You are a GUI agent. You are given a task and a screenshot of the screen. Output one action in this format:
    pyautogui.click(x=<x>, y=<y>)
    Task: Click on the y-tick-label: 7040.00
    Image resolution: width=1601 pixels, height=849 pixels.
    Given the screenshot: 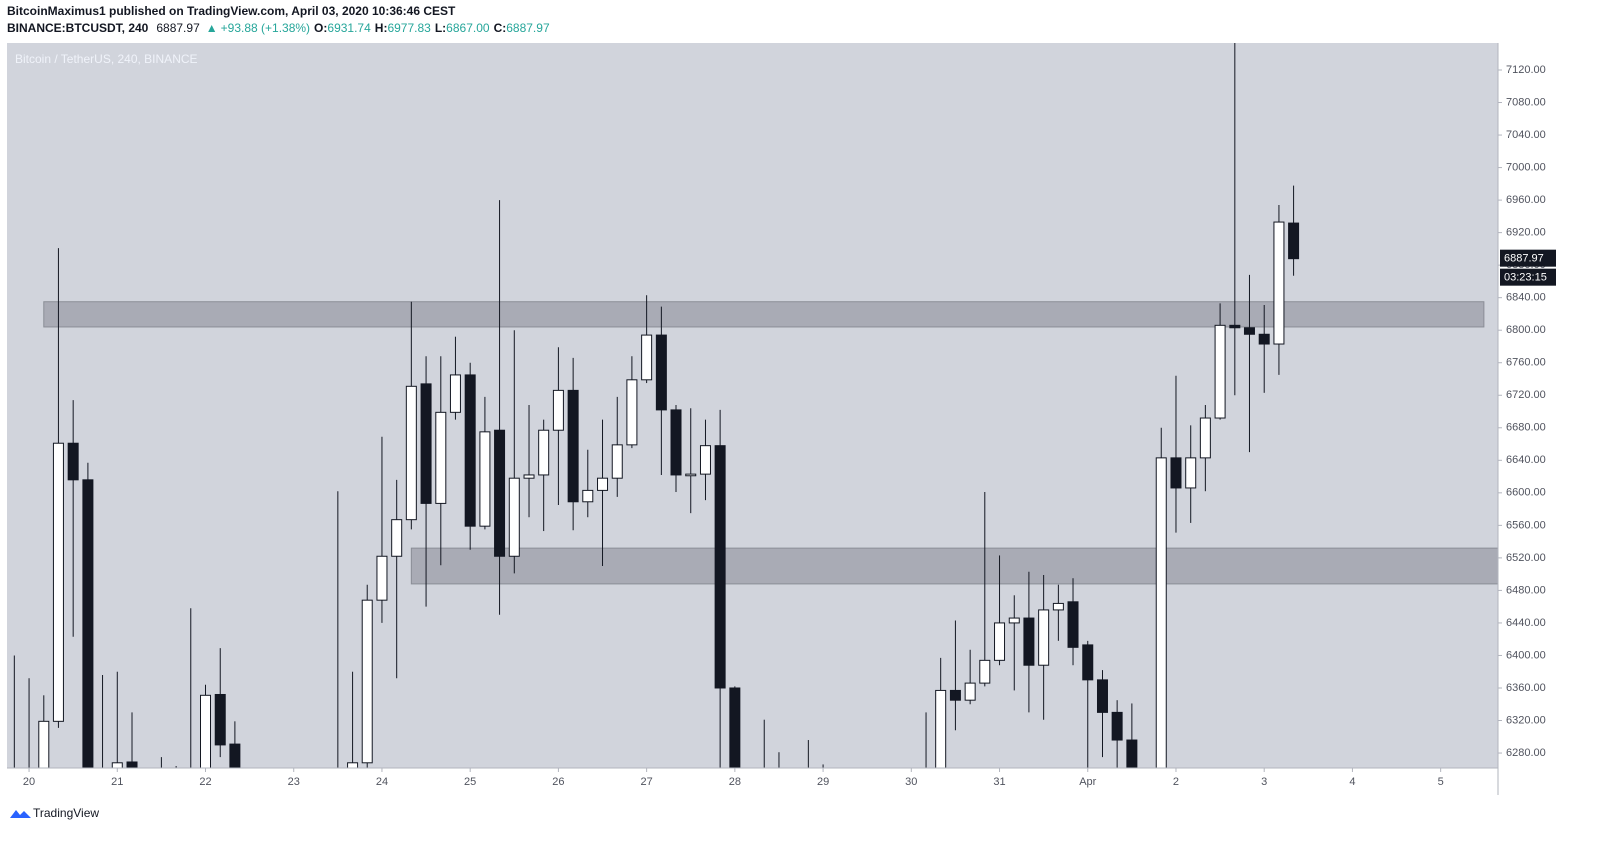 What is the action you would take?
    pyautogui.click(x=1526, y=135)
    